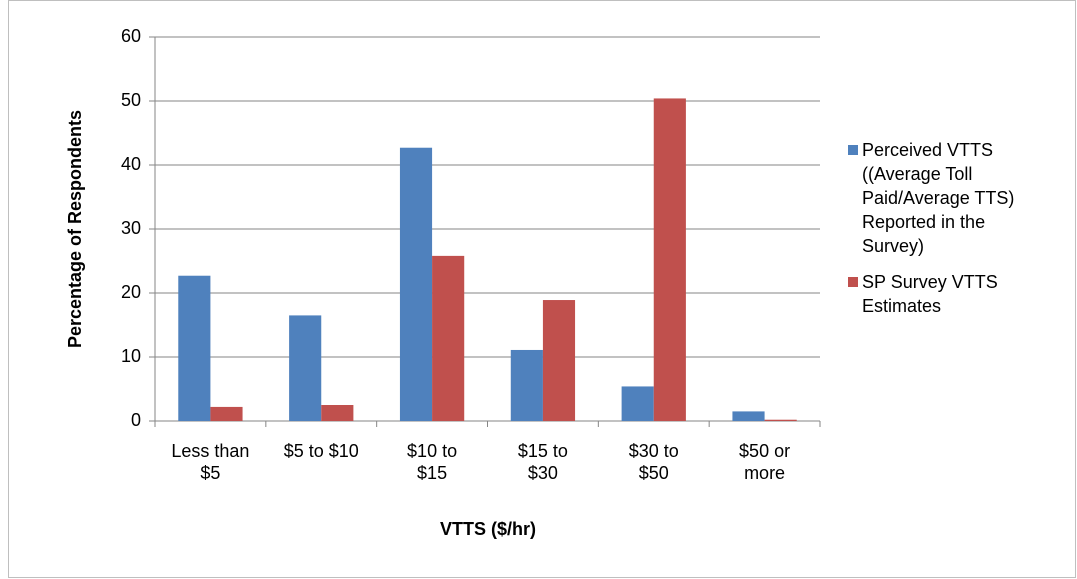 The image size is (1077, 579). What do you see at coordinates (131, 292) in the screenshot?
I see `y-tick-label: 20` at bounding box center [131, 292].